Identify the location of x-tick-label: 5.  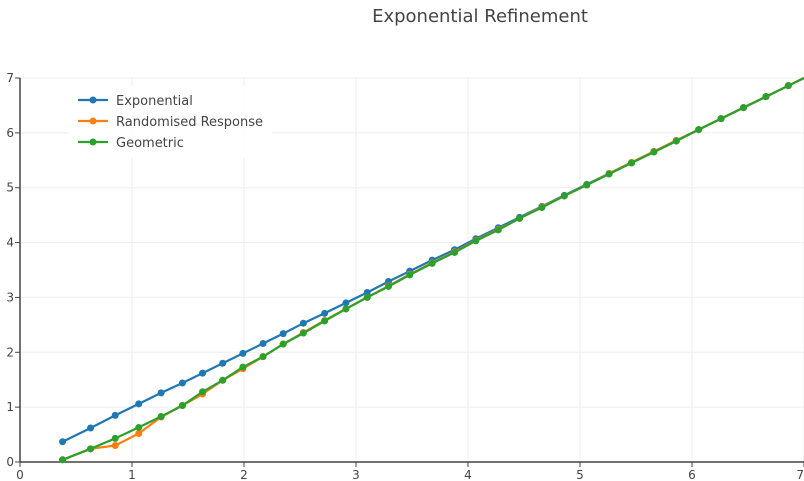
(580, 474).